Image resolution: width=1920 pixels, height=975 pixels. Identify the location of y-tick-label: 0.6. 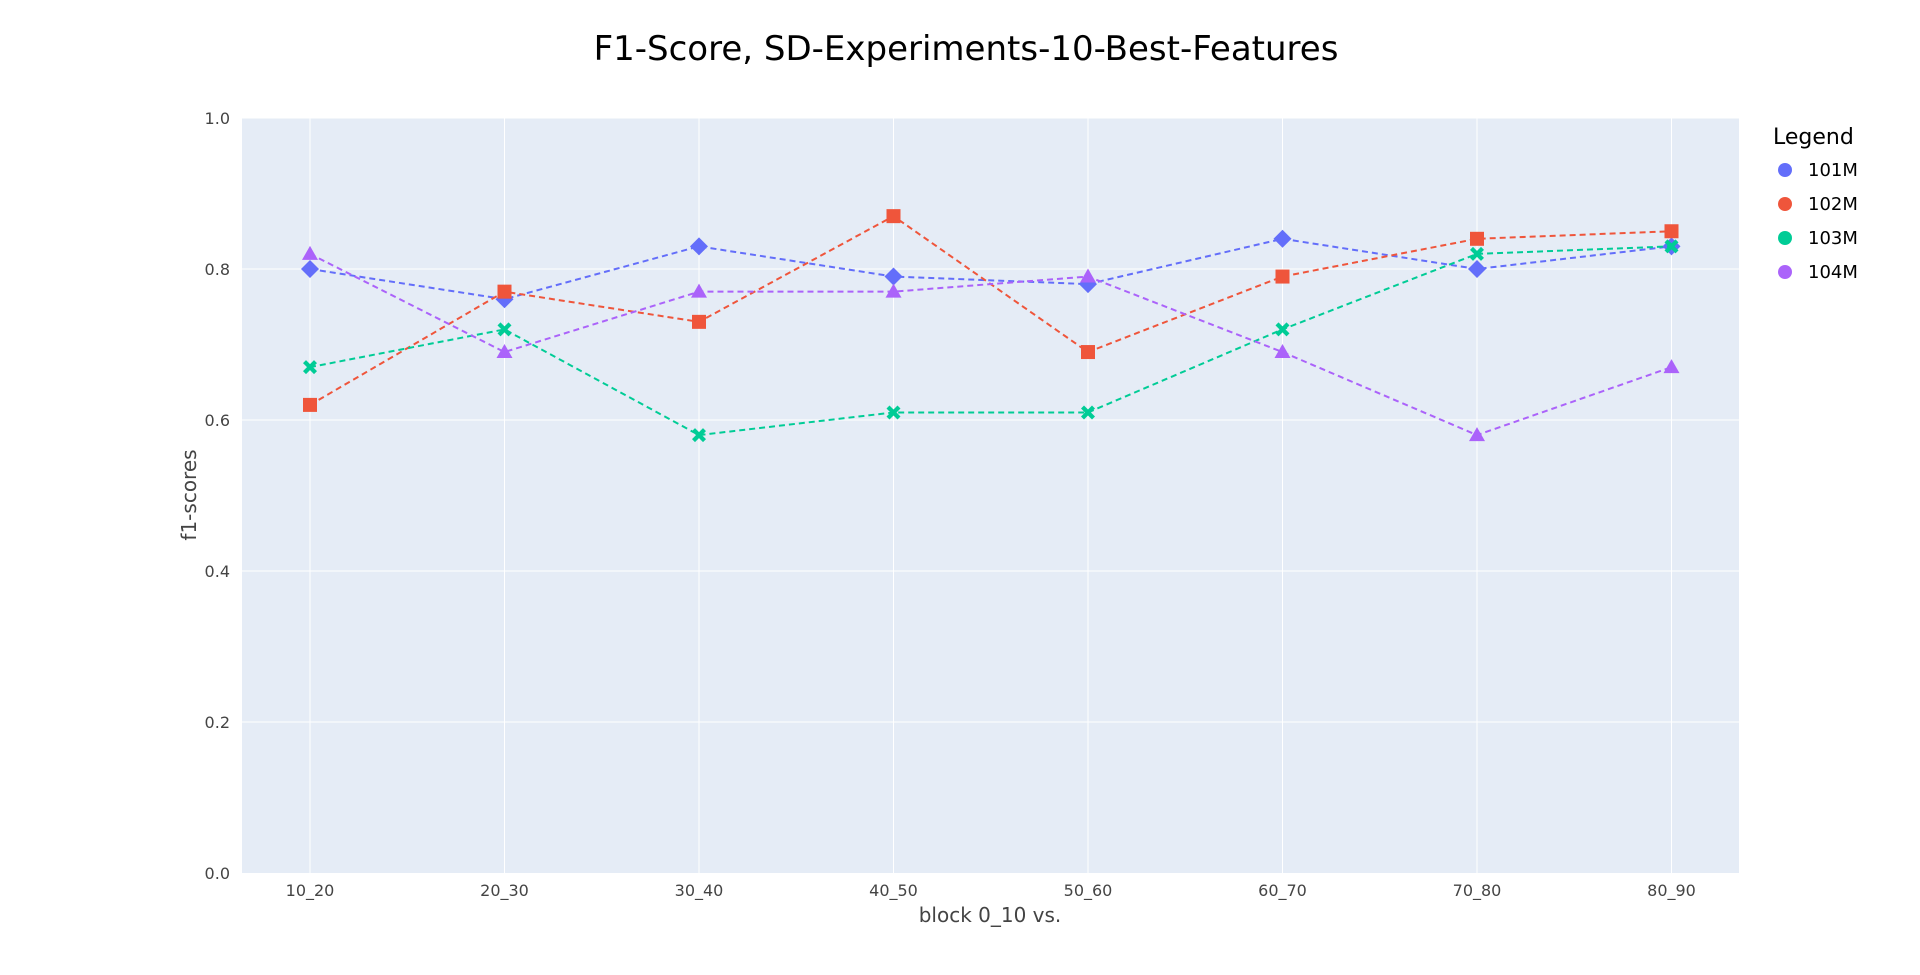
(217, 420).